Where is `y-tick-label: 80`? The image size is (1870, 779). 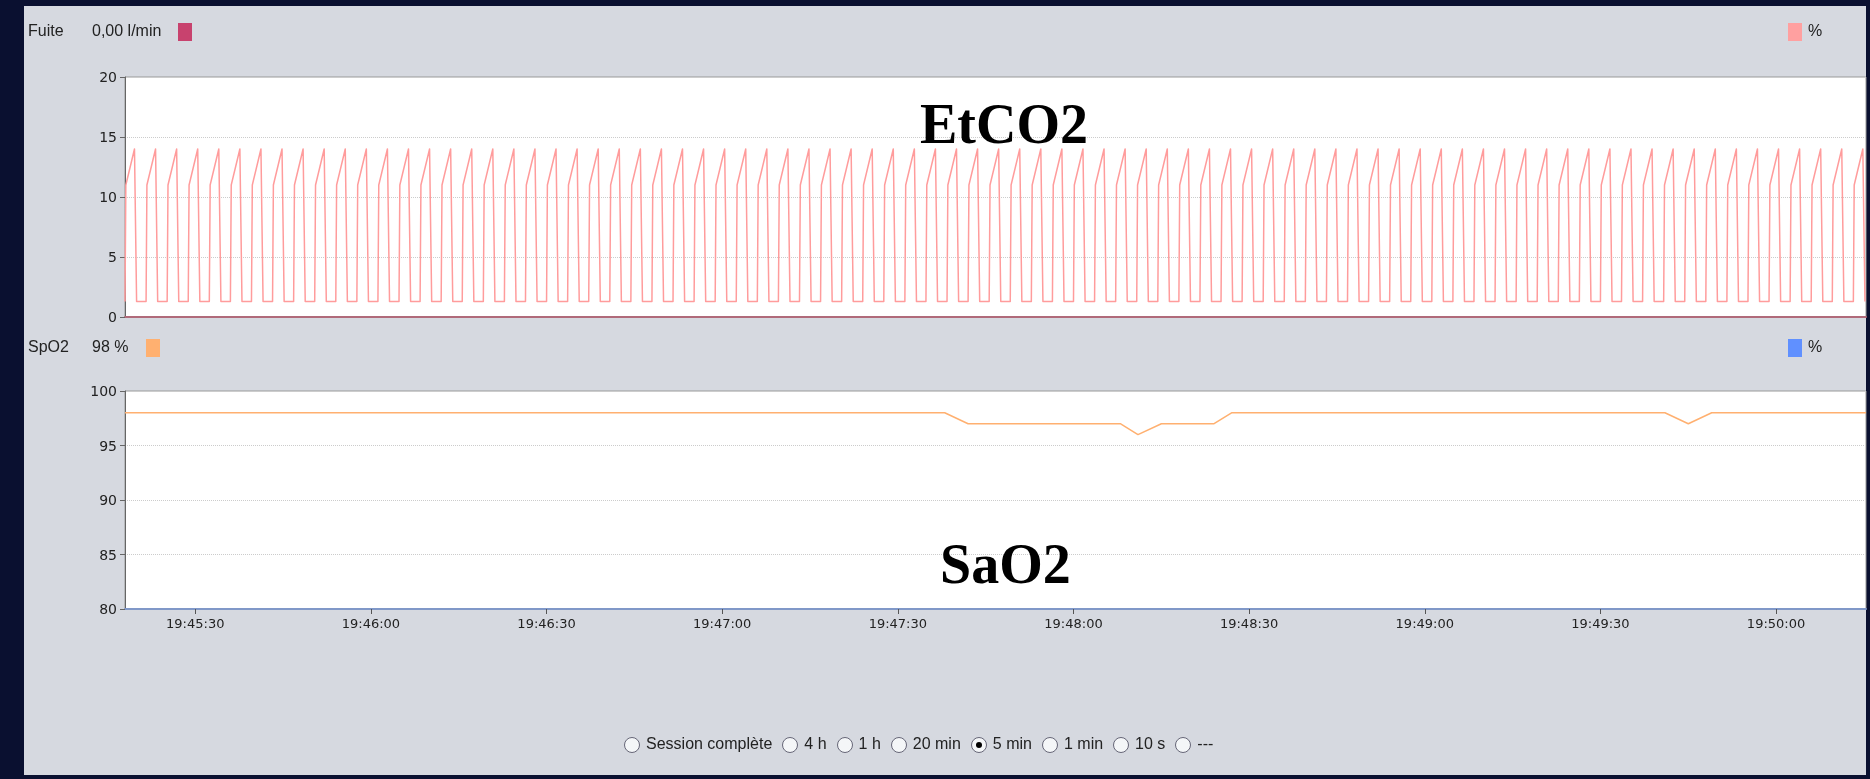
y-tick-label: 80 is located at coordinates (108, 609).